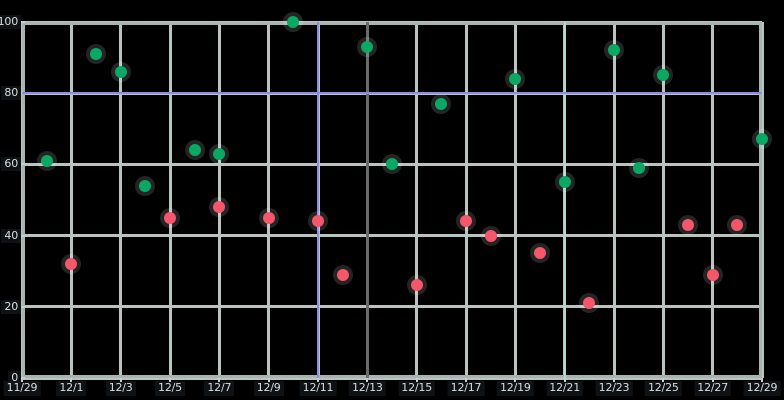  Describe the element at coordinates (515, 388) in the screenshot. I see `x-axis-tick-label: 12/19` at that location.